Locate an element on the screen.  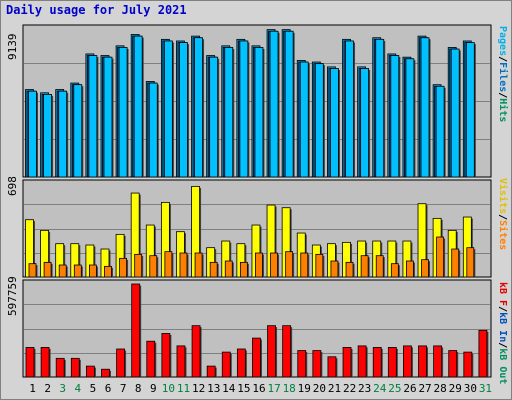
legend-kbf: kB F is located at coordinates (502, 294).